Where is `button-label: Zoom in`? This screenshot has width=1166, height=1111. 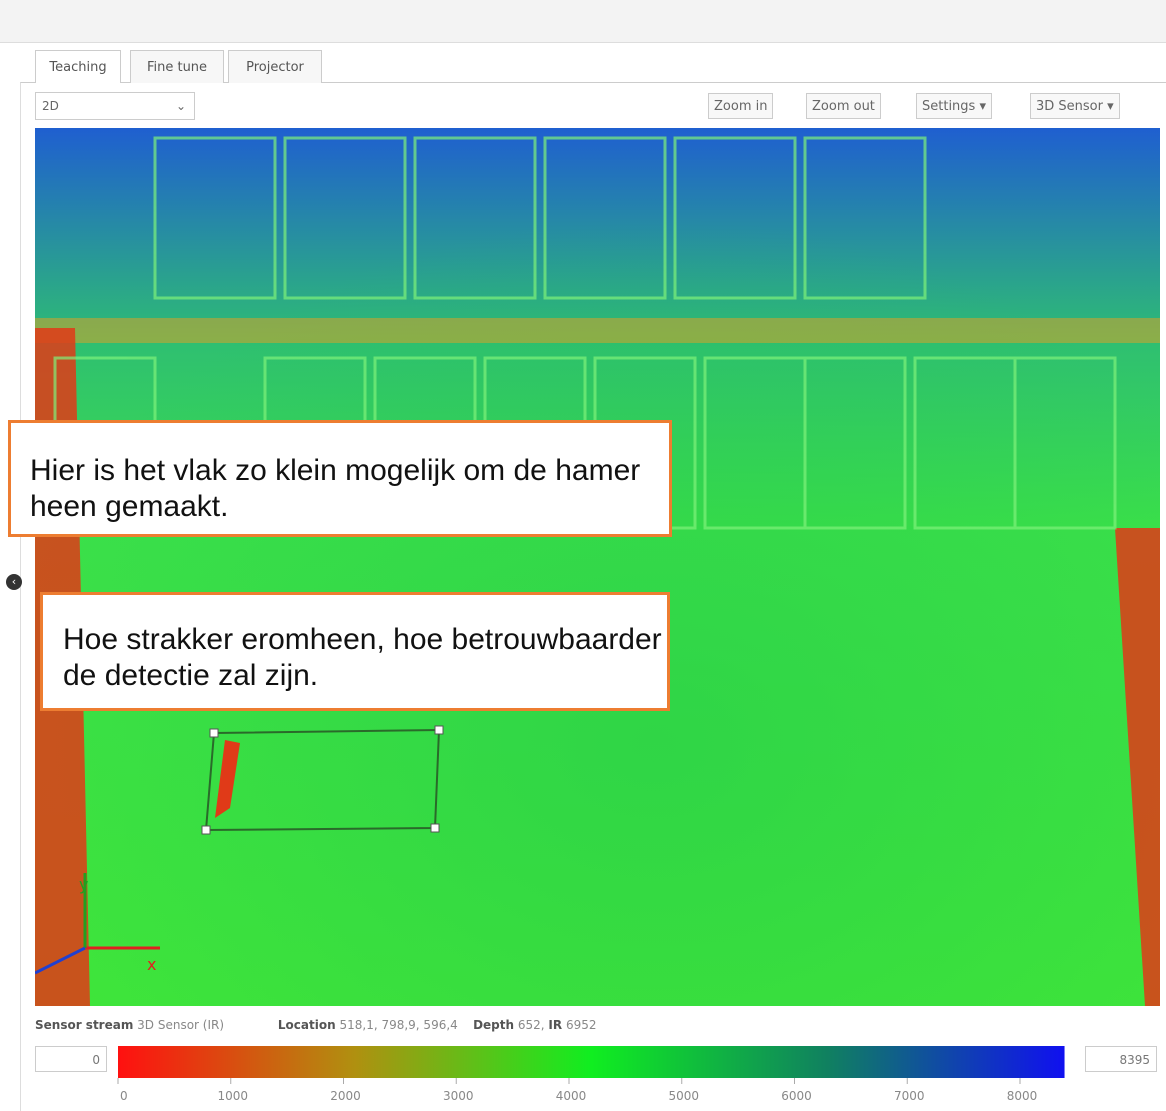 button-label: Zoom in is located at coordinates (741, 106).